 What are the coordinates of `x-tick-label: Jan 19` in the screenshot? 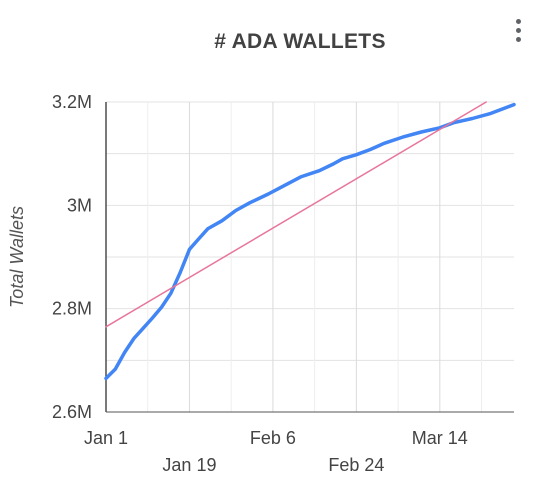 It's located at (189, 465).